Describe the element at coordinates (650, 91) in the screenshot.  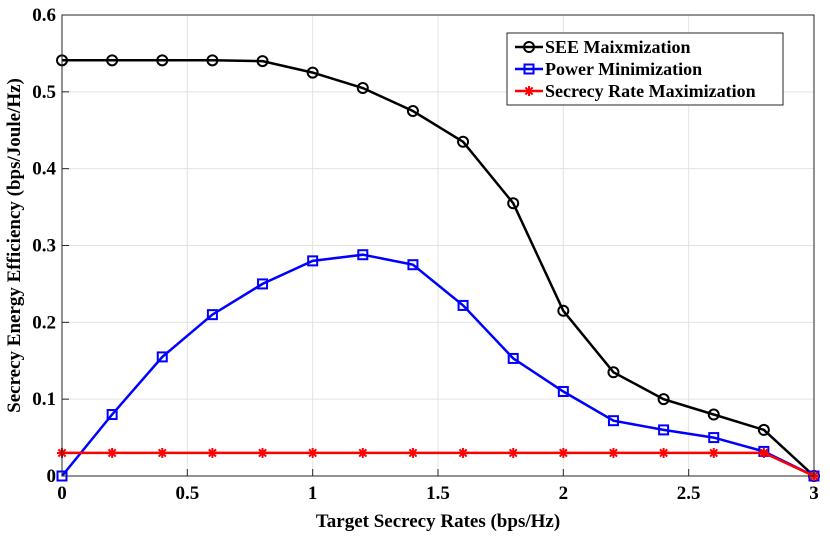
I see `legend-label: Secrecy Rate Maximization` at that location.